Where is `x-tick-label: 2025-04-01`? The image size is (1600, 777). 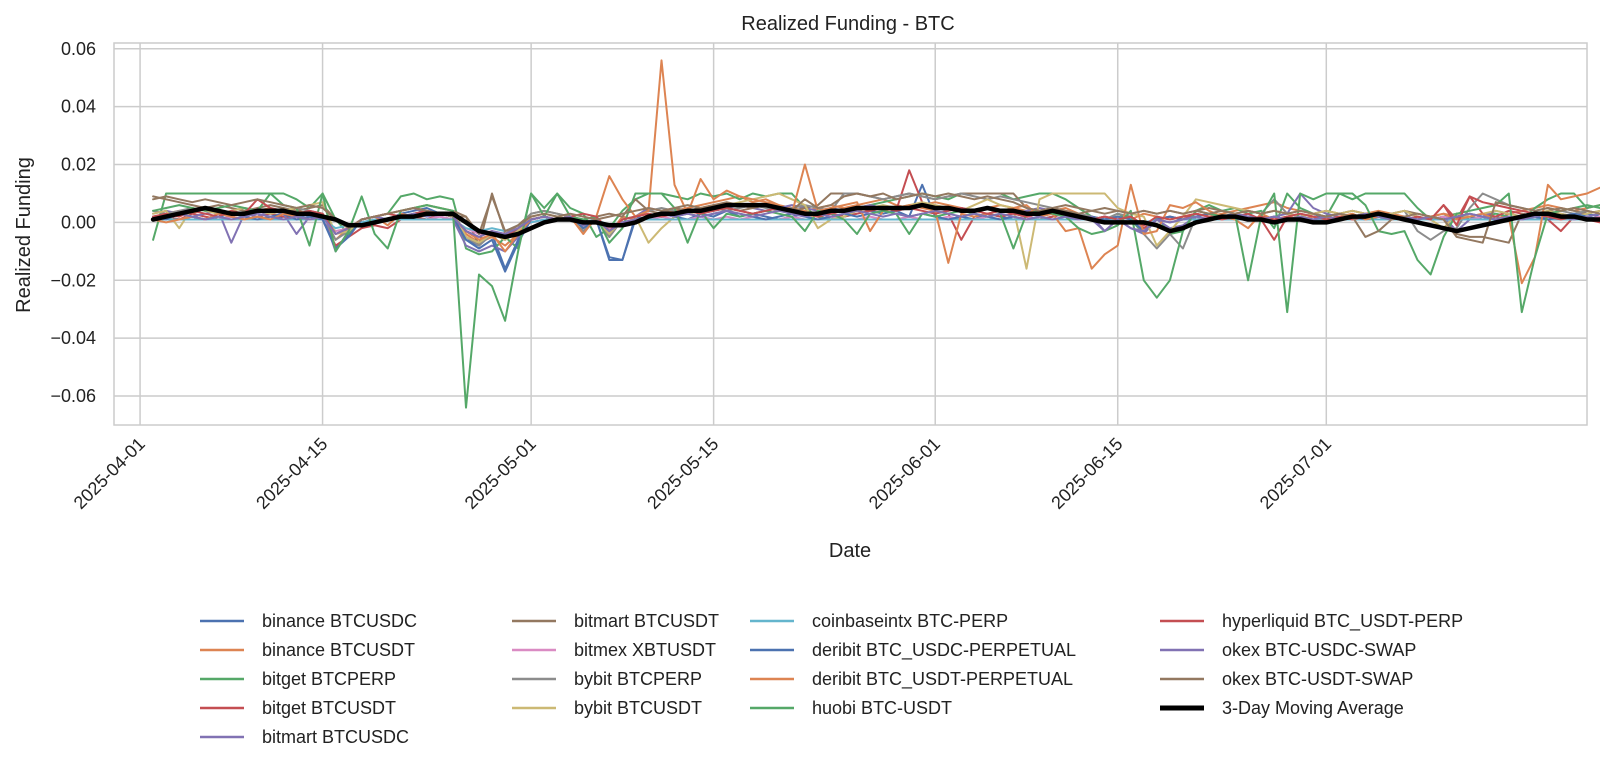
x-tick-label: 2025-04-01 is located at coordinates (109, 473).